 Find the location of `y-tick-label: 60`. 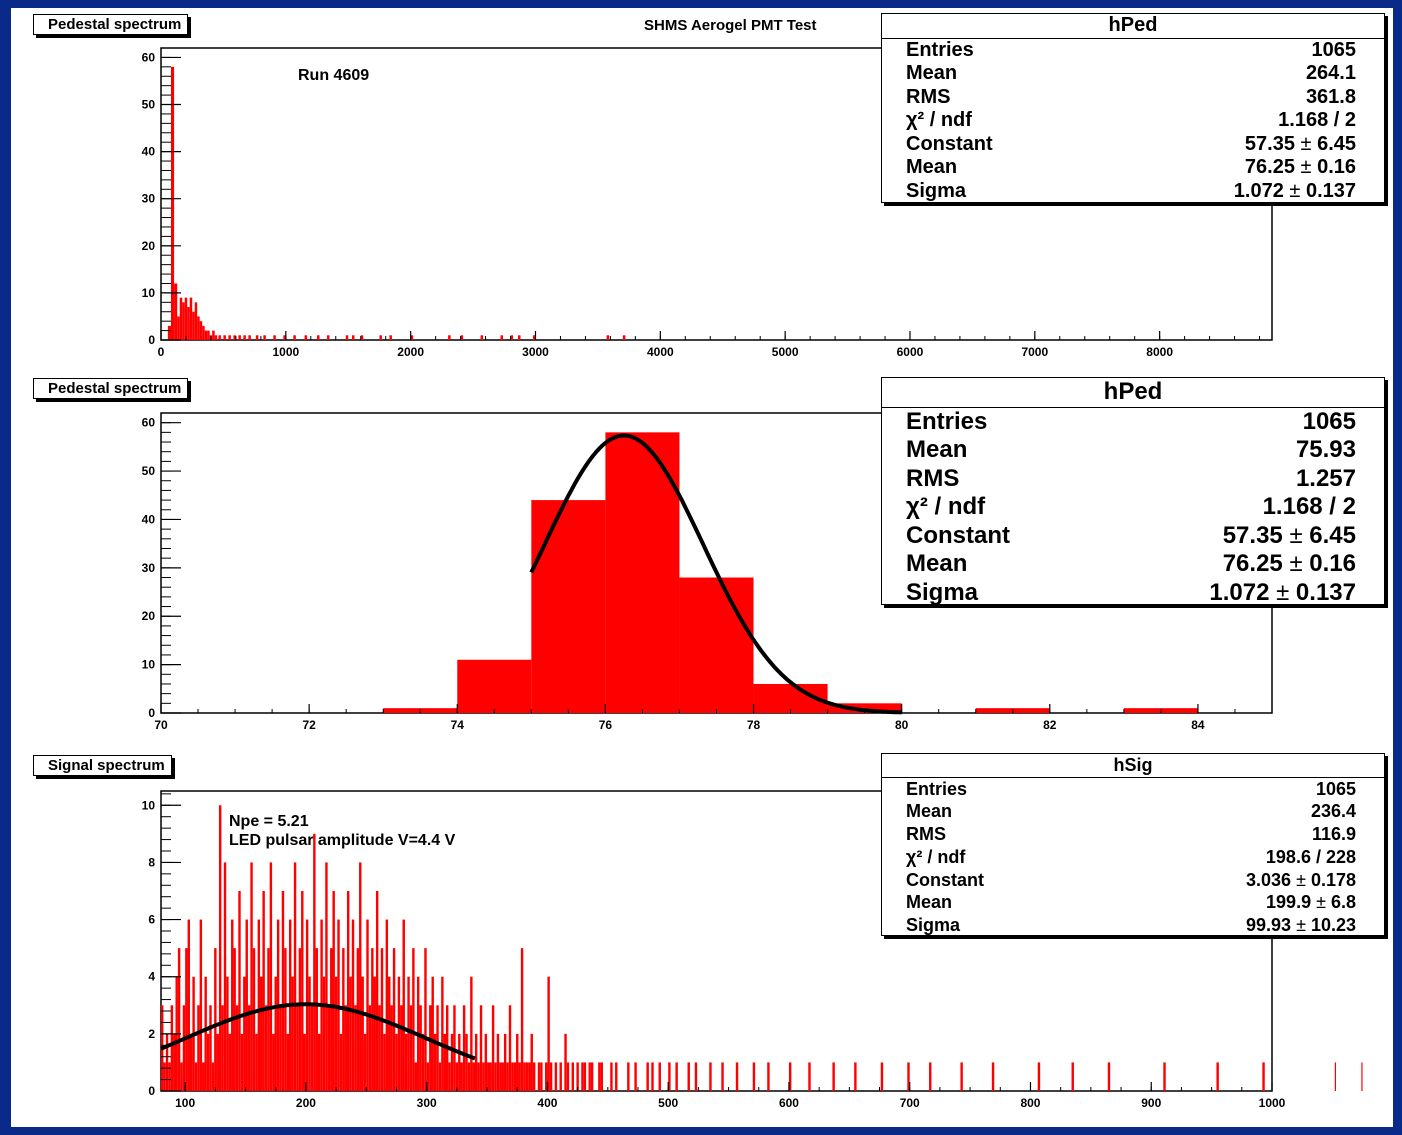

y-tick-label: 60 is located at coordinates (149, 423).